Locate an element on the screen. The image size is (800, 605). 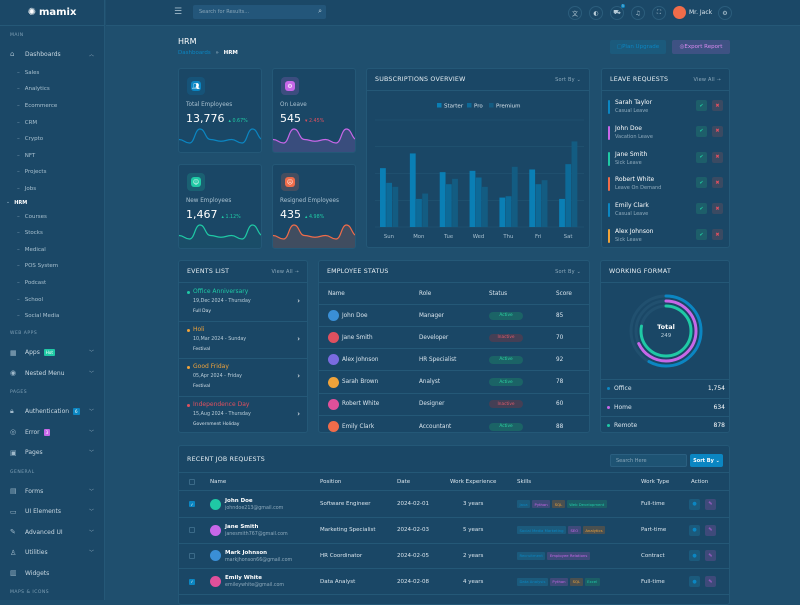
gear-icon: ⚙ is located at coordinates (725, 13).